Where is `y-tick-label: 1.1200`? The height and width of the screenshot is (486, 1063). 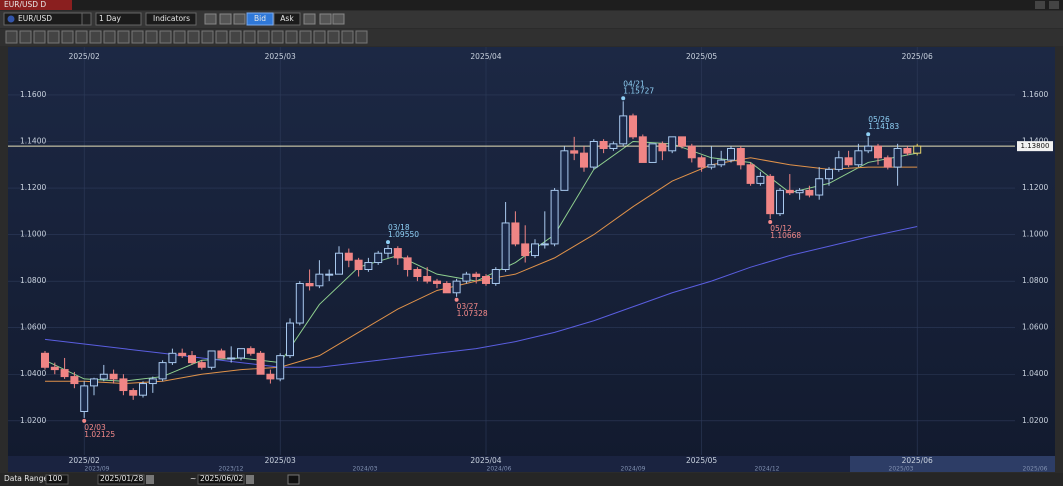
y-tick-label: 1.1200 is located at coordinates (33, 187).